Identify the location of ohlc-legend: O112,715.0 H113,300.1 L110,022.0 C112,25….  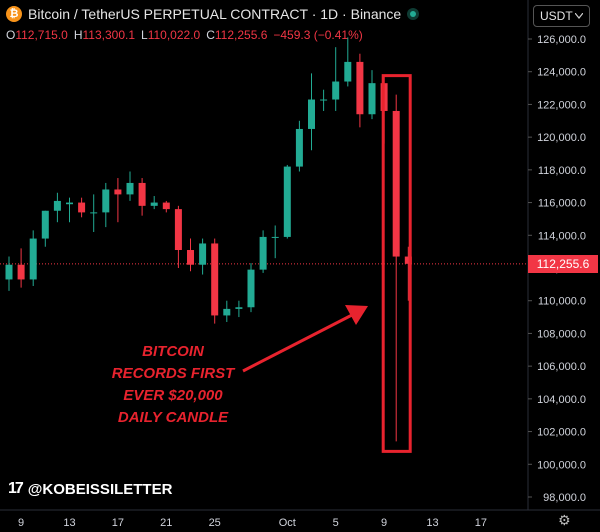
(184, 35).